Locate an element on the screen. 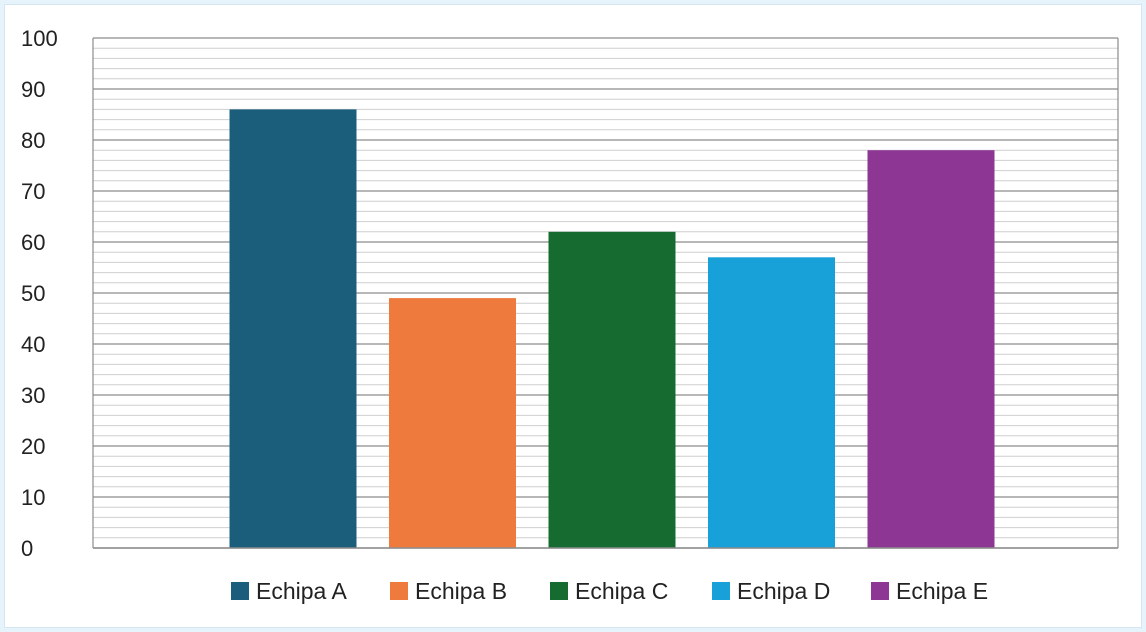 This screenshot has height=632, width=1146. bar-echipa-d is located at coordinates (771, 402).